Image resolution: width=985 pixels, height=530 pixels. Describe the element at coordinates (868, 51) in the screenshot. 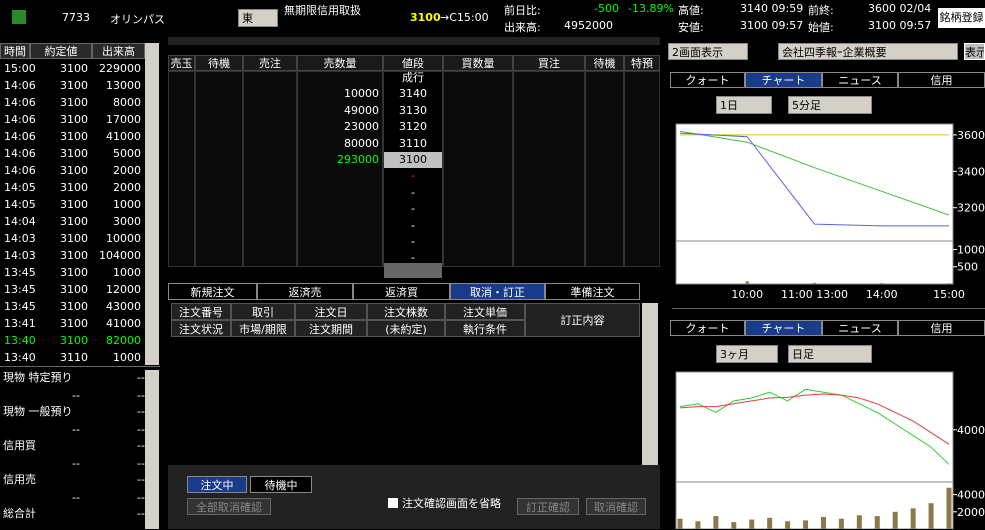

I see `select: 会社四季報ｰ企業概要` at that location.